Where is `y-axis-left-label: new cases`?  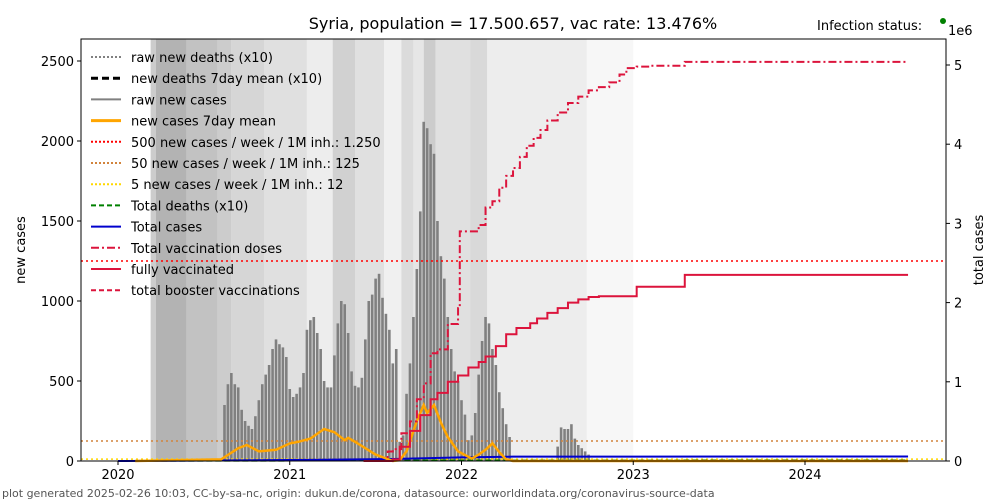 y-axis-left-label: new cases is located at coordinates (21, 250).